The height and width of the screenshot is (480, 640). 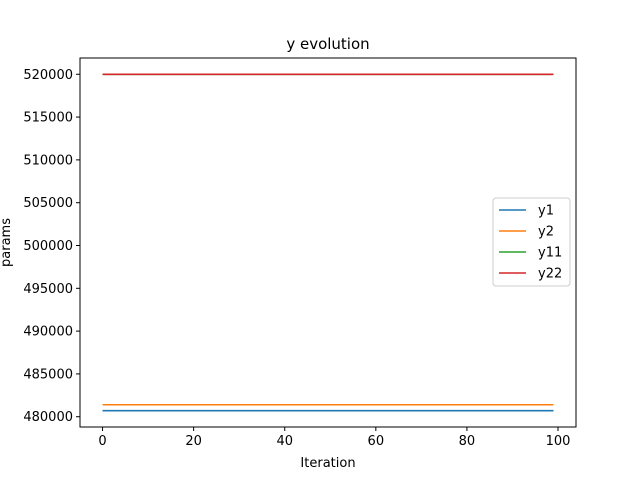 What do you see at coordinates (546, 211) in the screenshot?
I see `legend-label-y1: y1` at bounding box center [546, 211].